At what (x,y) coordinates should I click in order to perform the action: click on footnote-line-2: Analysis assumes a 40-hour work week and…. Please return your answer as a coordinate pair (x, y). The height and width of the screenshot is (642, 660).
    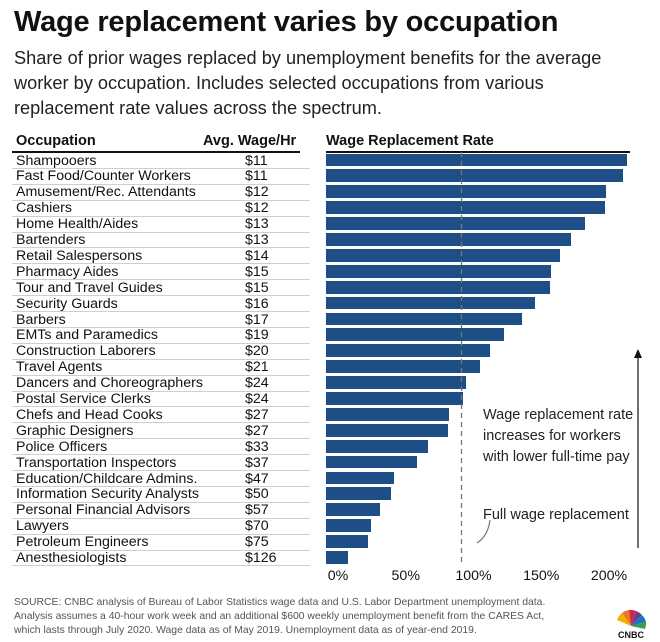
    Looking at the image, I should click on (279, 616).